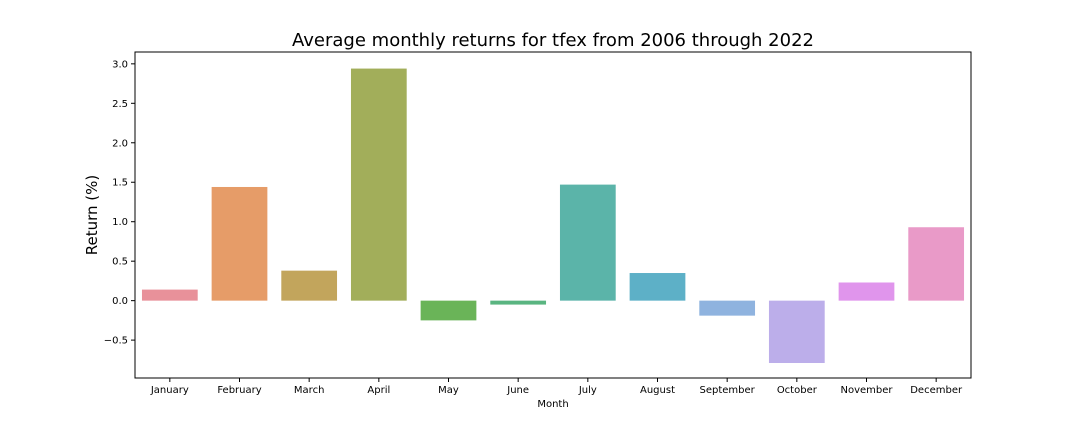 Image resolution: width=1080 pixels, height=432 pixels. What do you see at coordinates (866, 390) in the screenshot?
I see `x-tick-label: November` at bounding box center [866, 390].